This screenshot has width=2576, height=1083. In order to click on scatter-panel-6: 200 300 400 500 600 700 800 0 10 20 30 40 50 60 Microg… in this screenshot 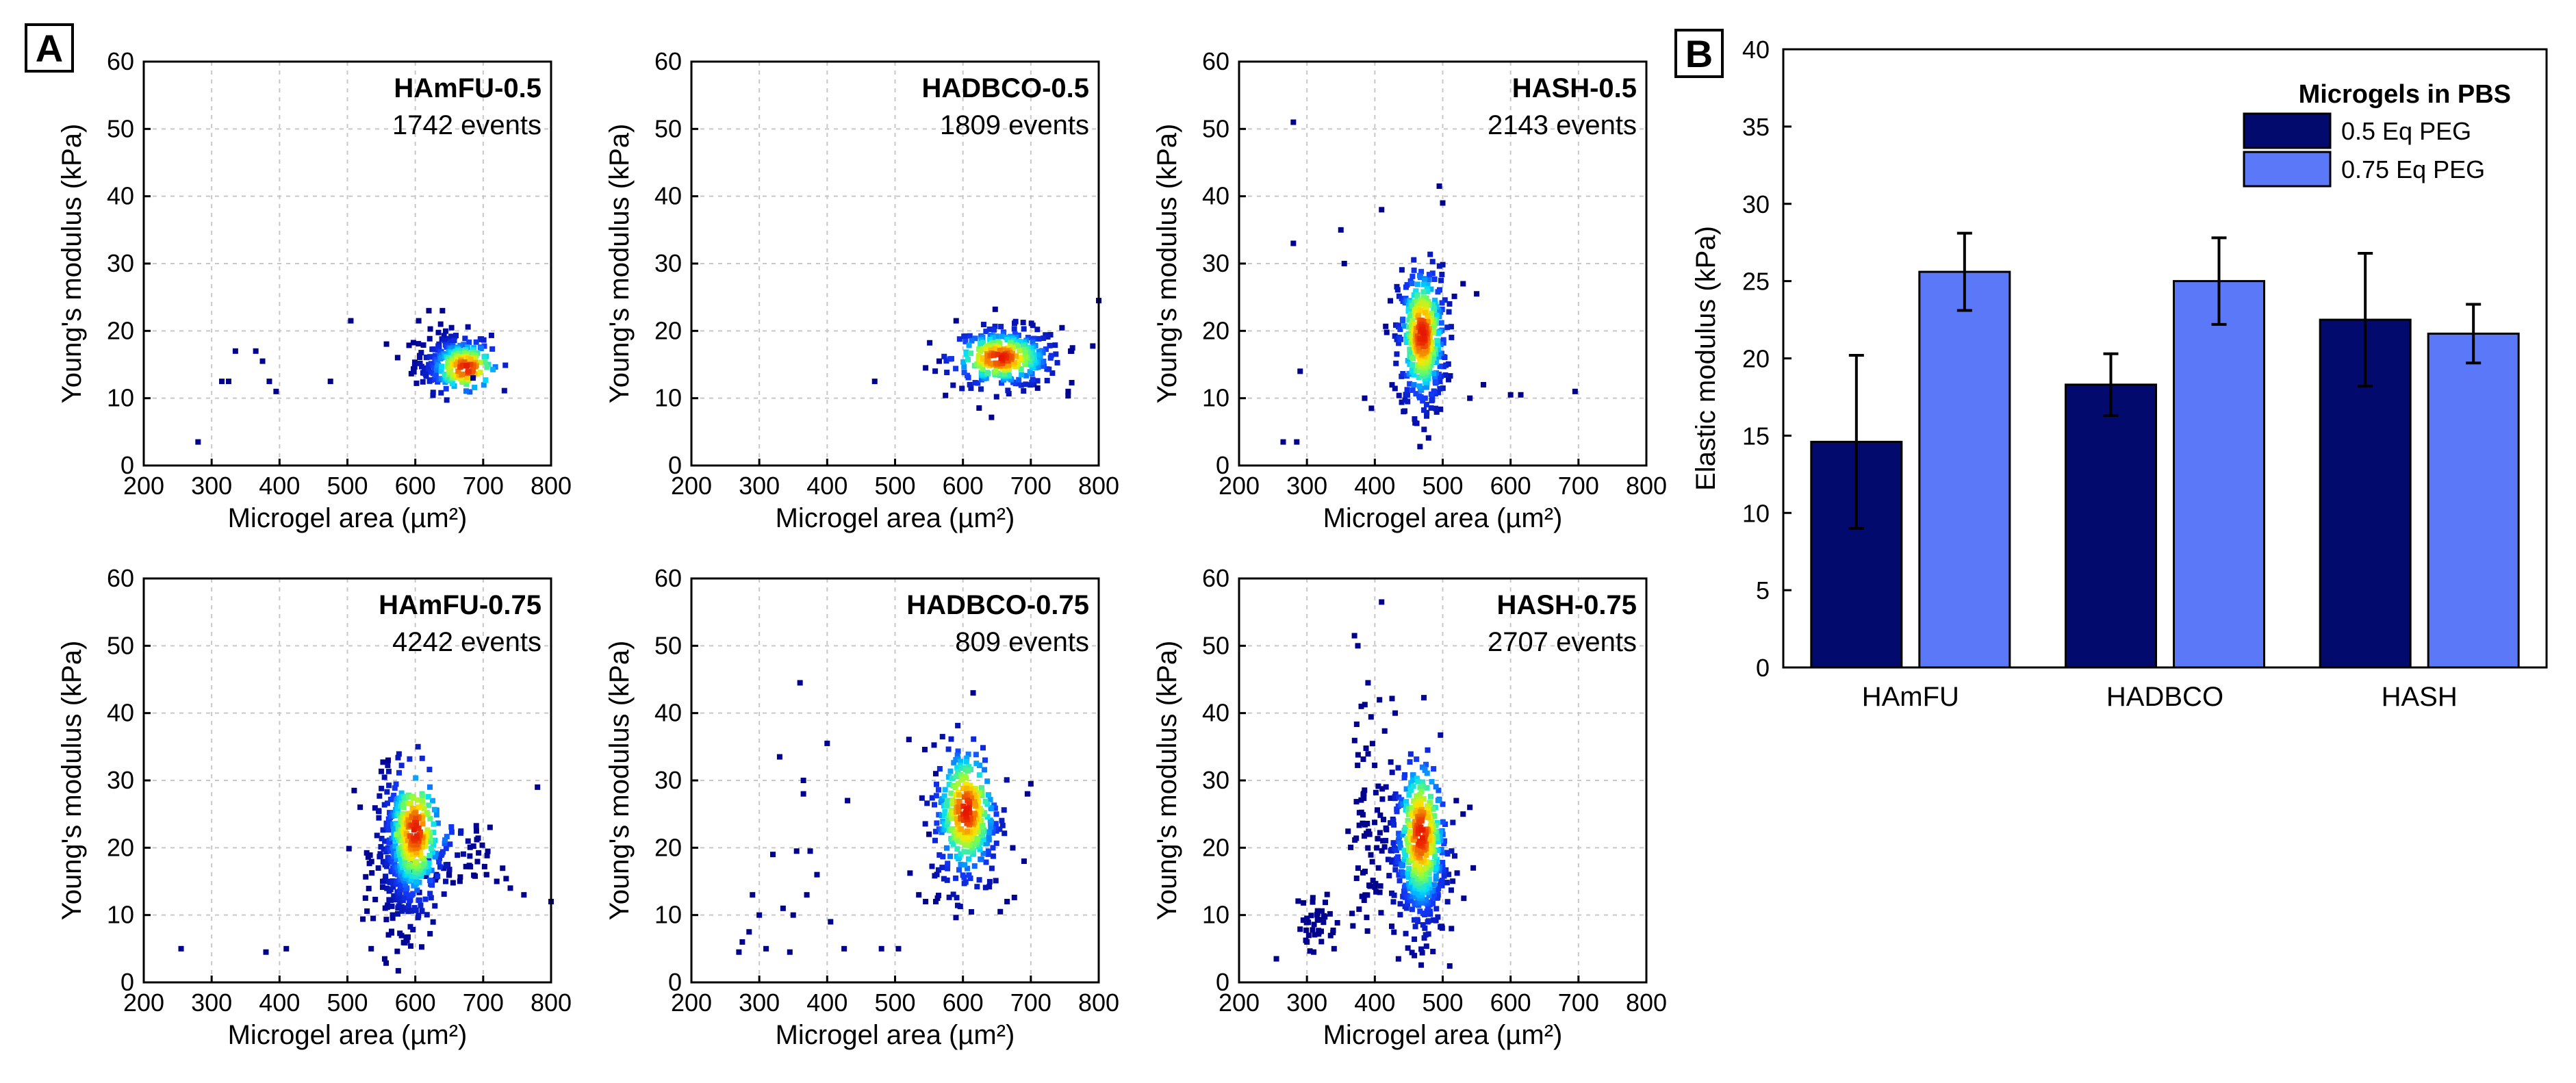, I will do `click(1410, 807)`.